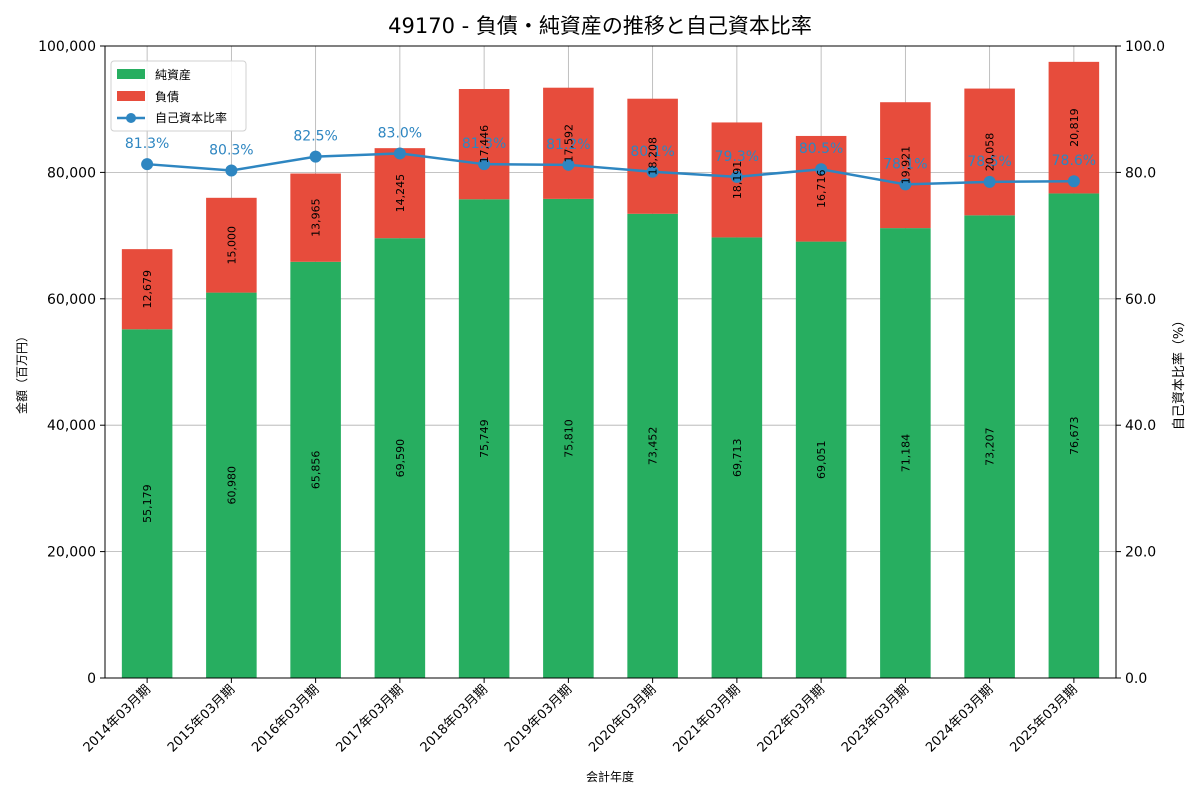 The width and height of the screenshot is (1200, 804). Describe the element at coordinates (821, 149) in the screenshot. I see `ratio-label: 80.5%` at that location.